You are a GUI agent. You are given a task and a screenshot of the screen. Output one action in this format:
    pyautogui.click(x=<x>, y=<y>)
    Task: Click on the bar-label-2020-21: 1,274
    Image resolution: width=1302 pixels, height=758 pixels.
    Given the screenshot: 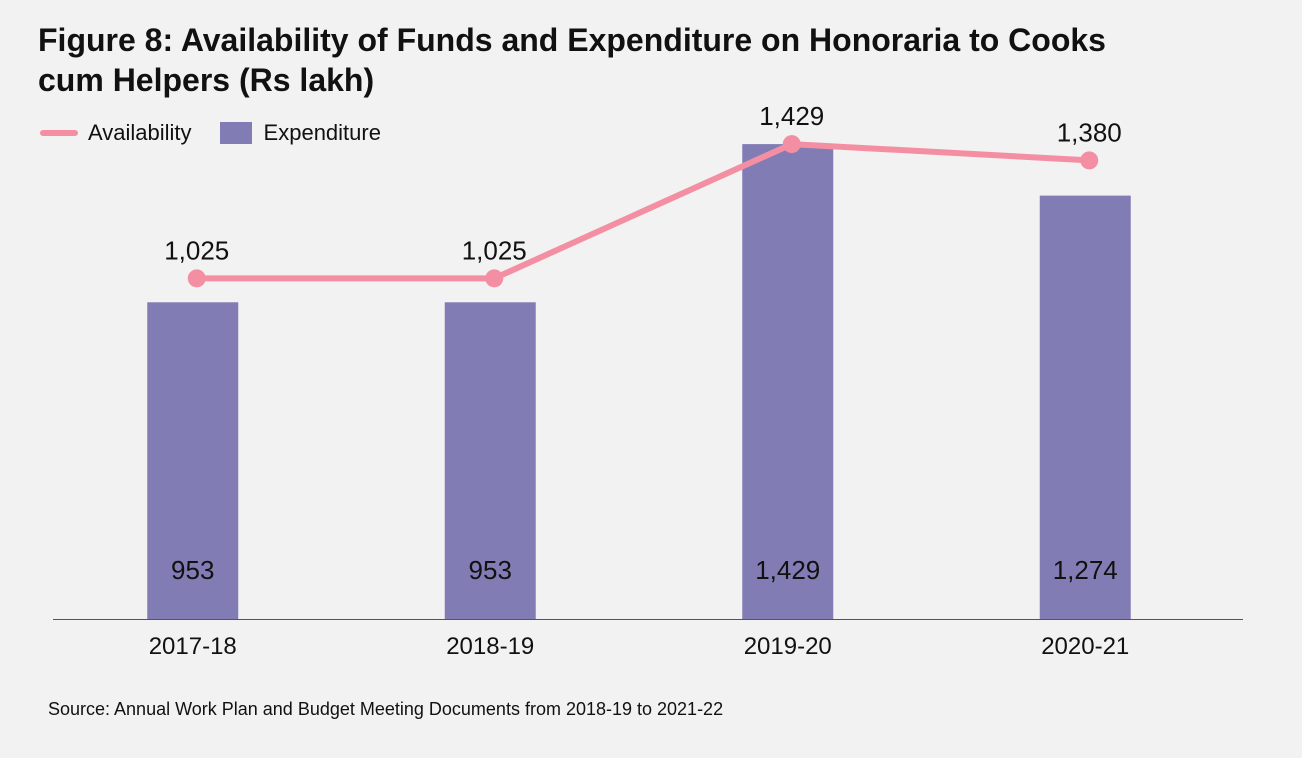 What is the action you would take?
    pyautogui.click(x=1085, y=570)
    